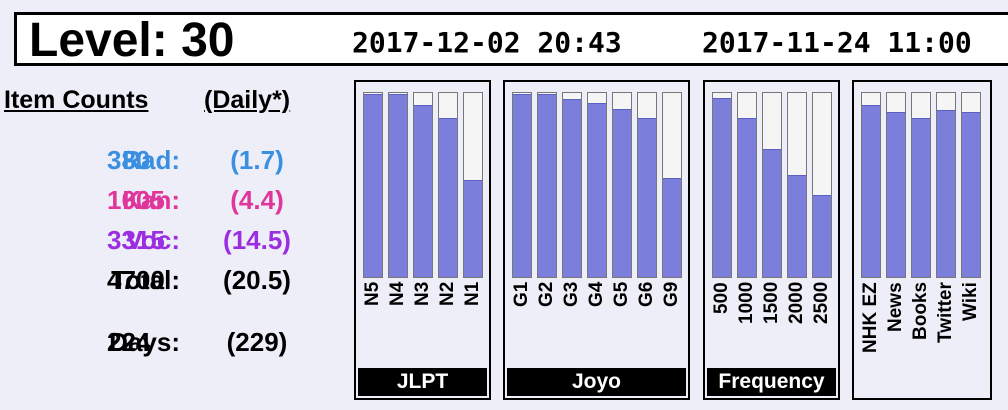  I want to click on panel-frequency: Frequency 500 1000 1500 2000 2500, so click(771, 240).